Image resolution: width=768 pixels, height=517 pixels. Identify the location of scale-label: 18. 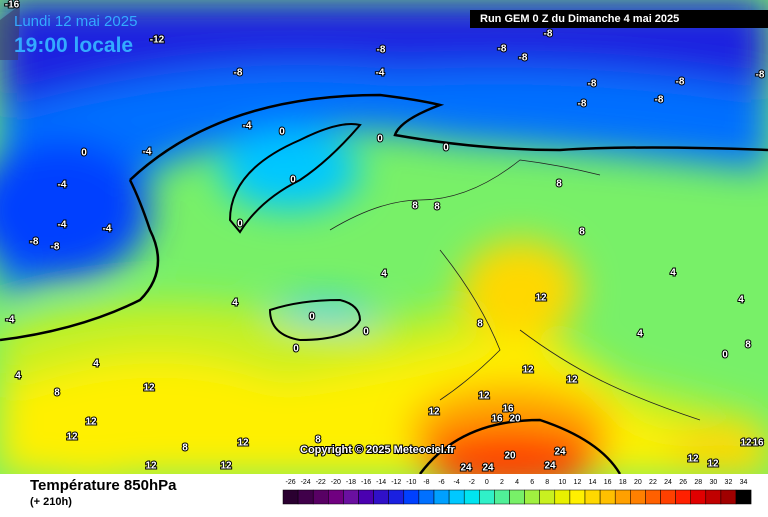
(623, 482).